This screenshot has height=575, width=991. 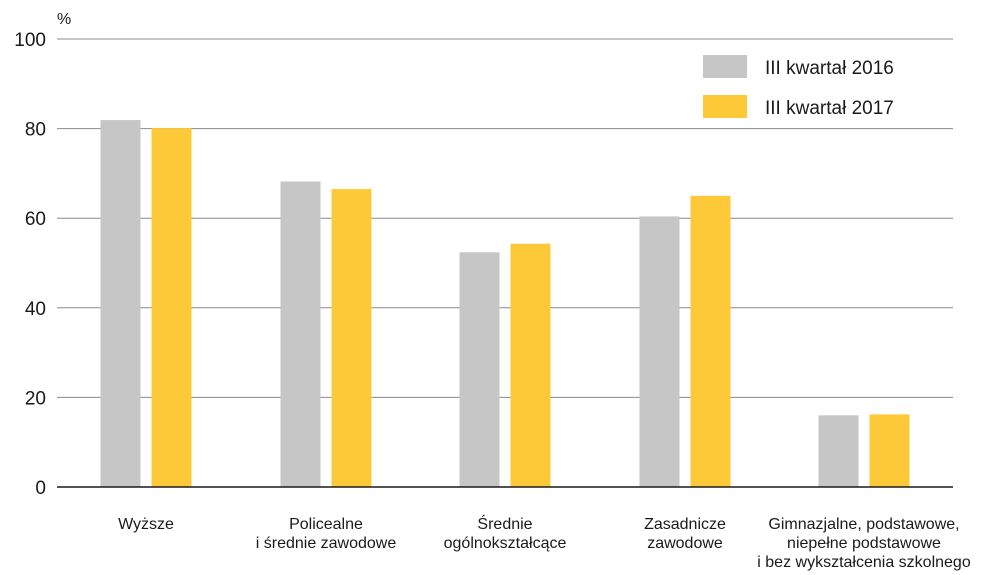 What do you see at coordinates (326, 524) in the screenshot?
I see `category-label-line: Policealne` at bounding box center [326, 524].